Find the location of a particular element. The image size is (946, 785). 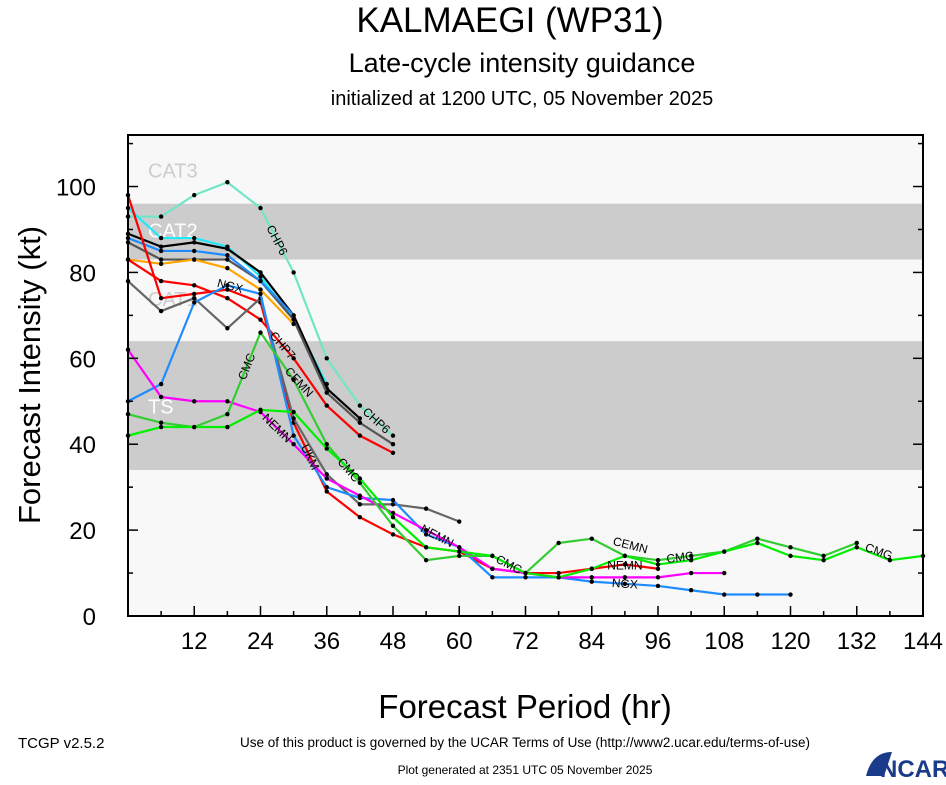

x-tick-label: 108 is located at coordinates (724, 641).